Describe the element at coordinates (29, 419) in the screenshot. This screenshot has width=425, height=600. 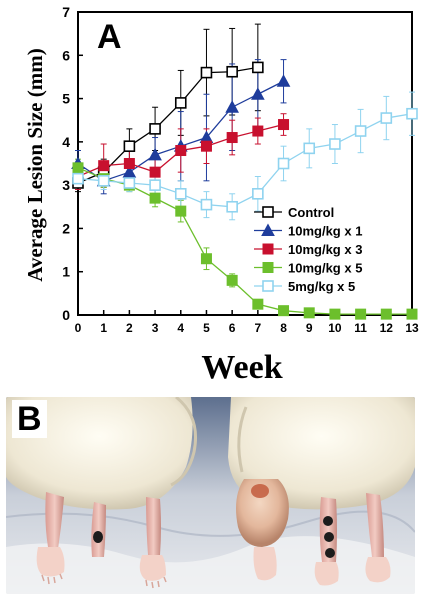
I see `panel-label-b: B` at that location.